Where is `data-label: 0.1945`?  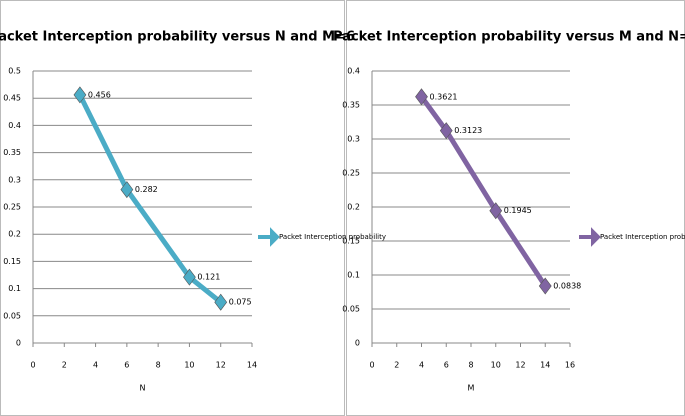 data-label: 0.1945 is located at coordinates (518, 210).